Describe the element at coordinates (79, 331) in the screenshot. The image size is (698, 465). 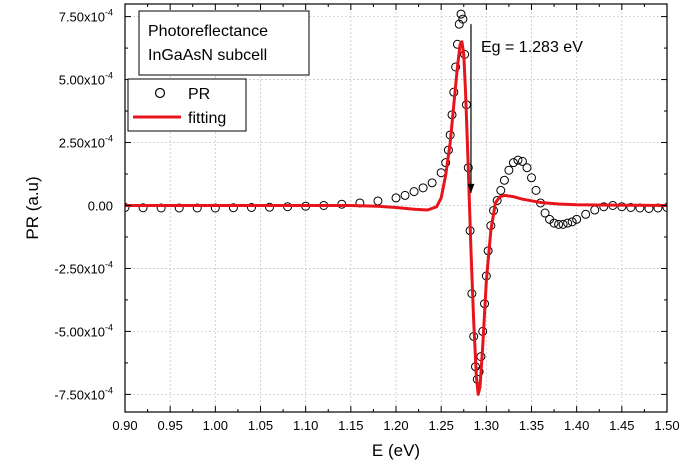
I see `y-tick-label-mantissa: -5.00x10` at that location.